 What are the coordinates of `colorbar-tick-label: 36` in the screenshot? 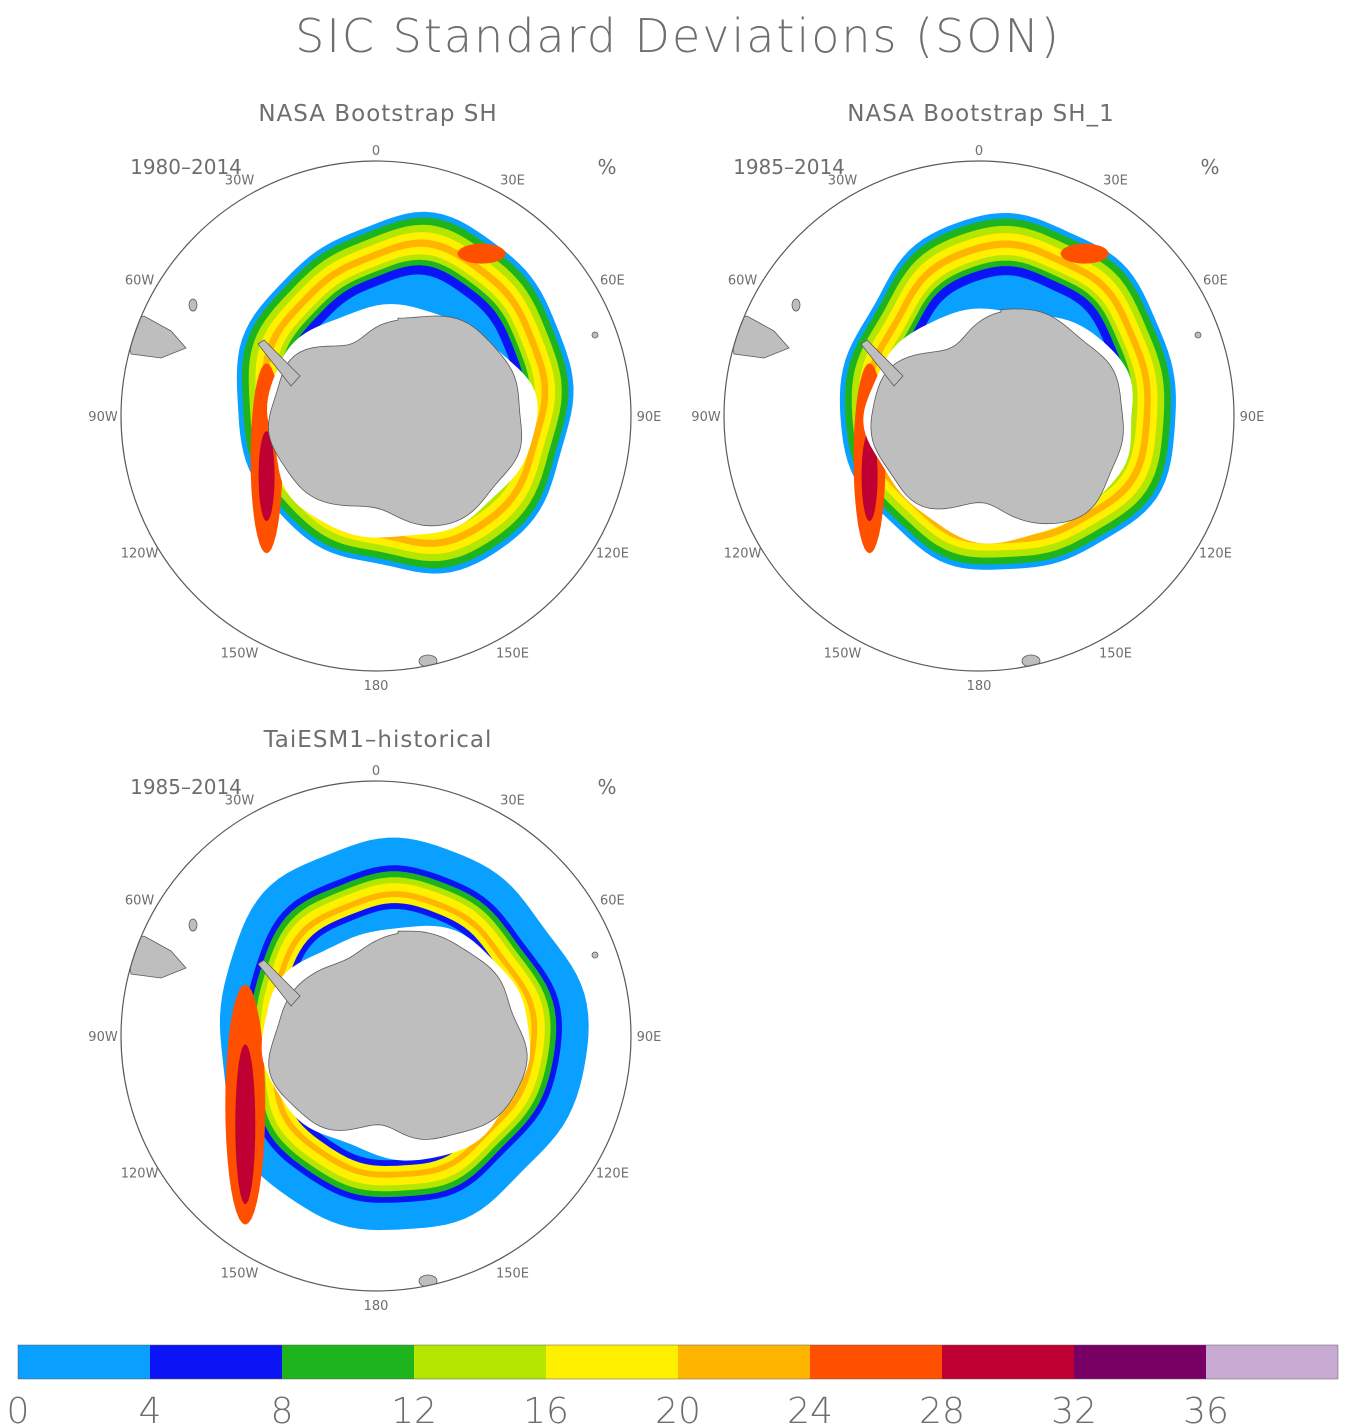 It's located at (1206, 1409).